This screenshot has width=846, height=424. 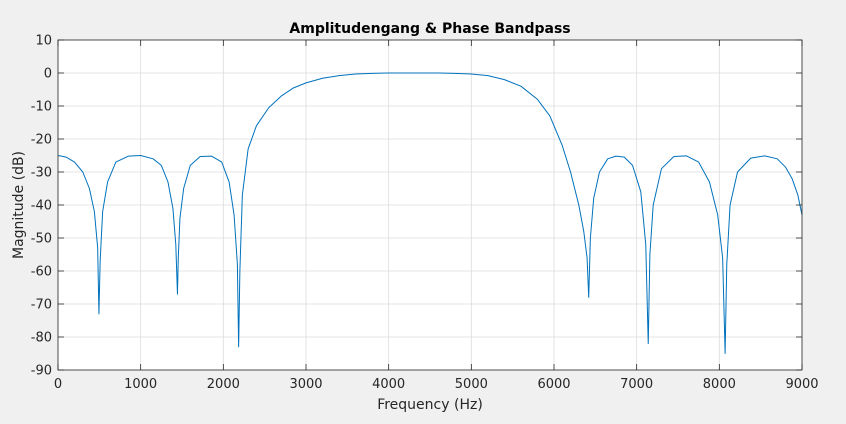 What do you see at coordinates (41, 305) in the screenshot?
I see `y-tick-label: -70` at bounding box center [41, 305].